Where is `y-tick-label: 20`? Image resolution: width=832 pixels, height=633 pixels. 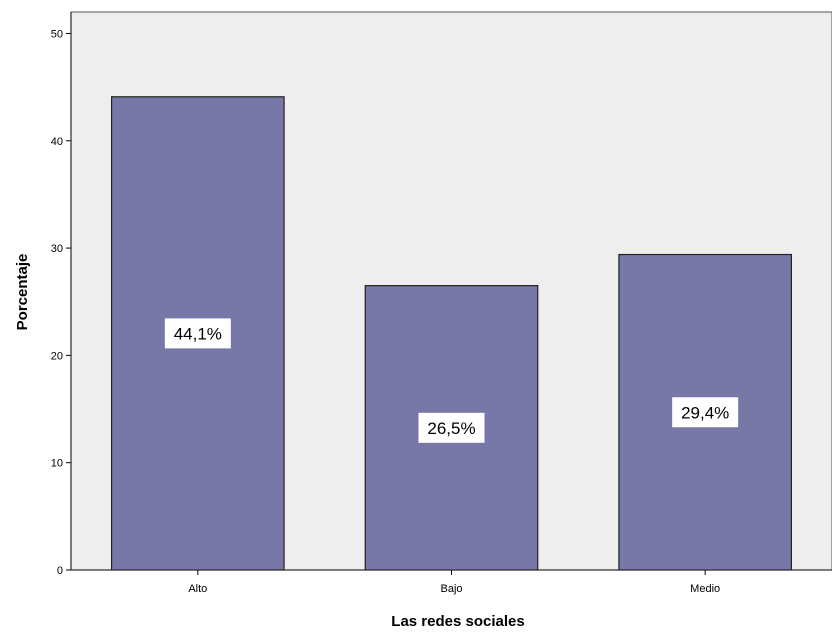 y-tick-label: 20 is located at coordinates (57, 356).